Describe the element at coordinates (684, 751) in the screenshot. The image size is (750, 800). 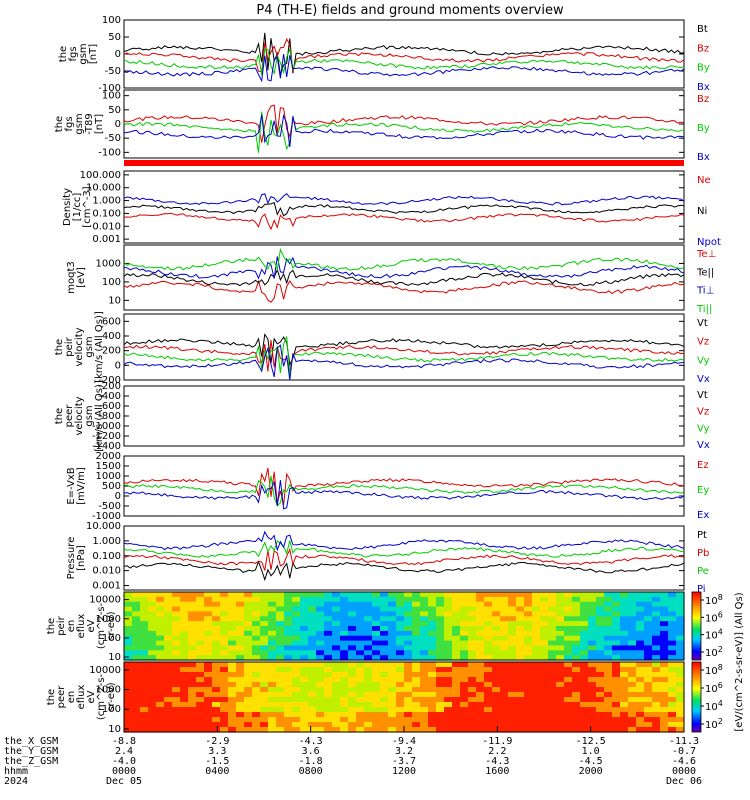
I see `ephemeris-value: -0.7` at that location.